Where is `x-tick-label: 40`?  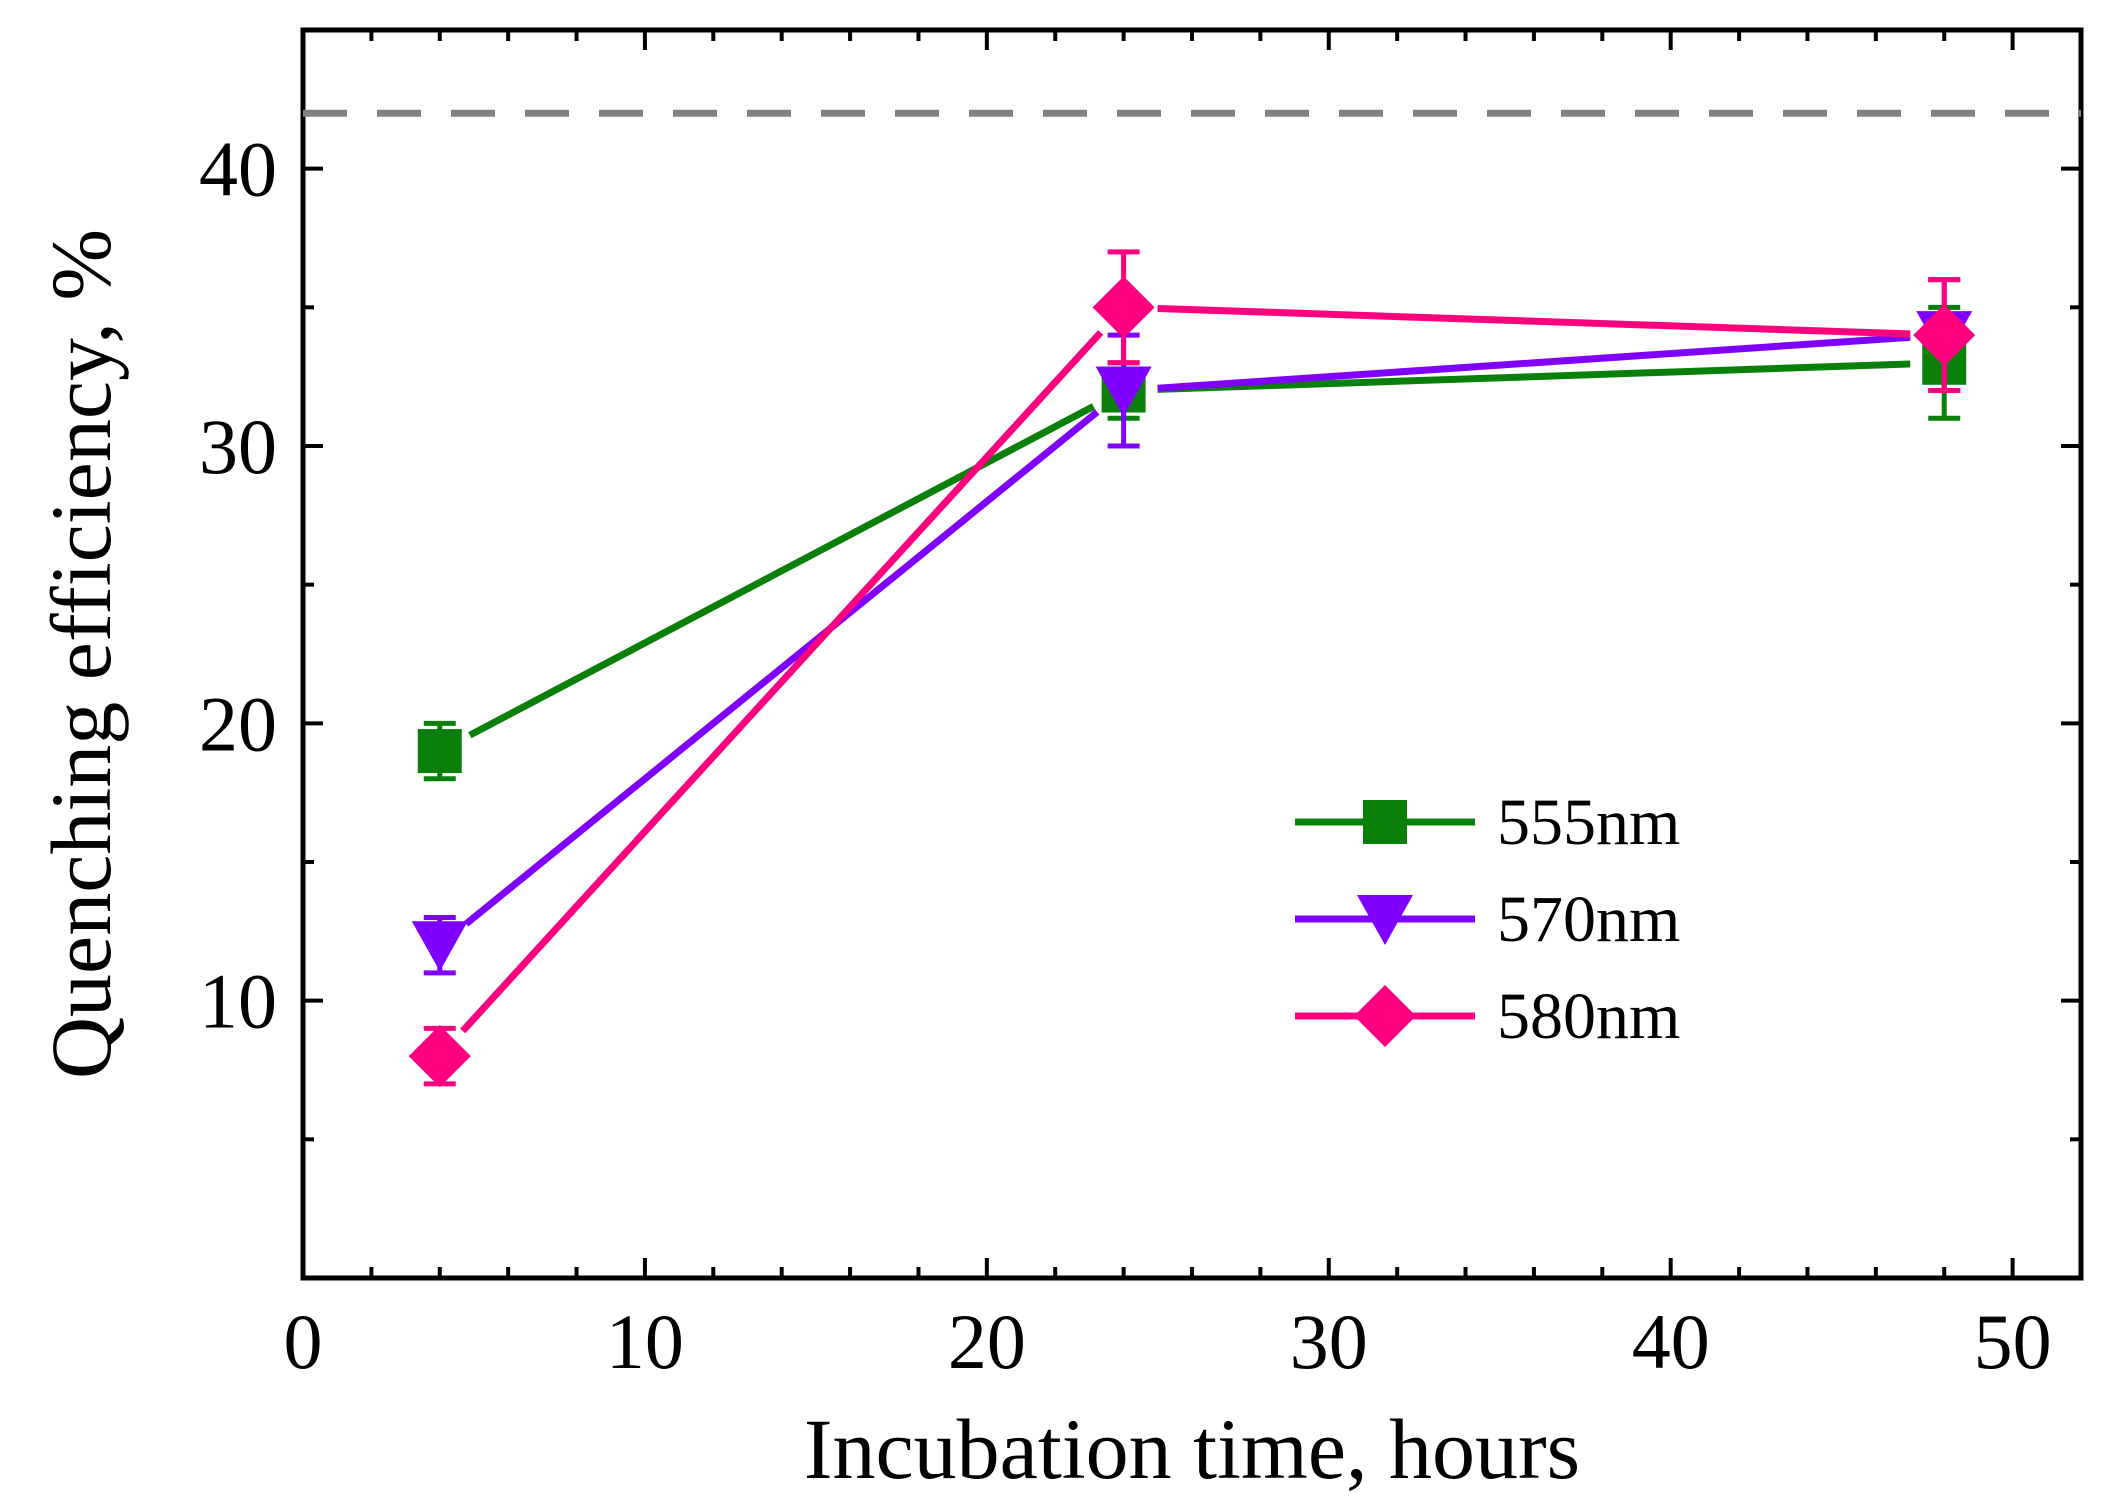 x-tick-label: 40 is located at coordinates (1671, 1341).